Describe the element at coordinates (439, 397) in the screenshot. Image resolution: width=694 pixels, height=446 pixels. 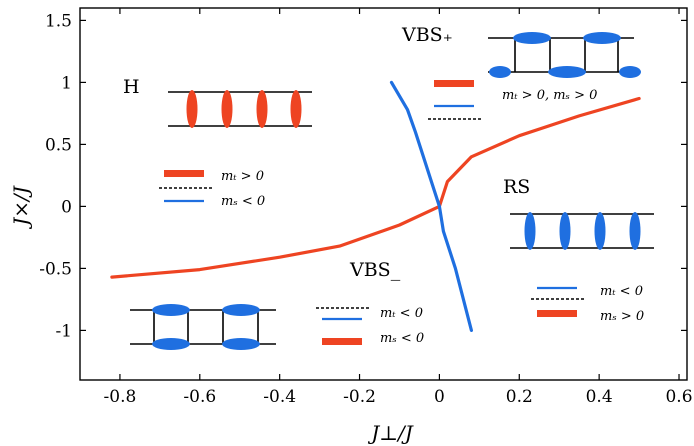
I see `x-tick-label: 0` at that location.